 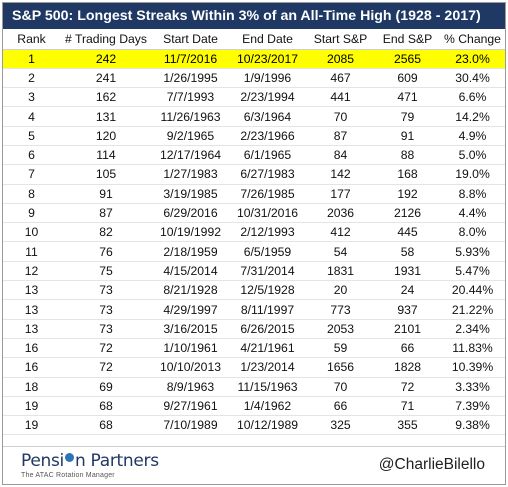 What do you see at coordinates (267, 425) in the screenshot?
I see `table-cell: 10/12/1989` at bounding box center [267, 425].